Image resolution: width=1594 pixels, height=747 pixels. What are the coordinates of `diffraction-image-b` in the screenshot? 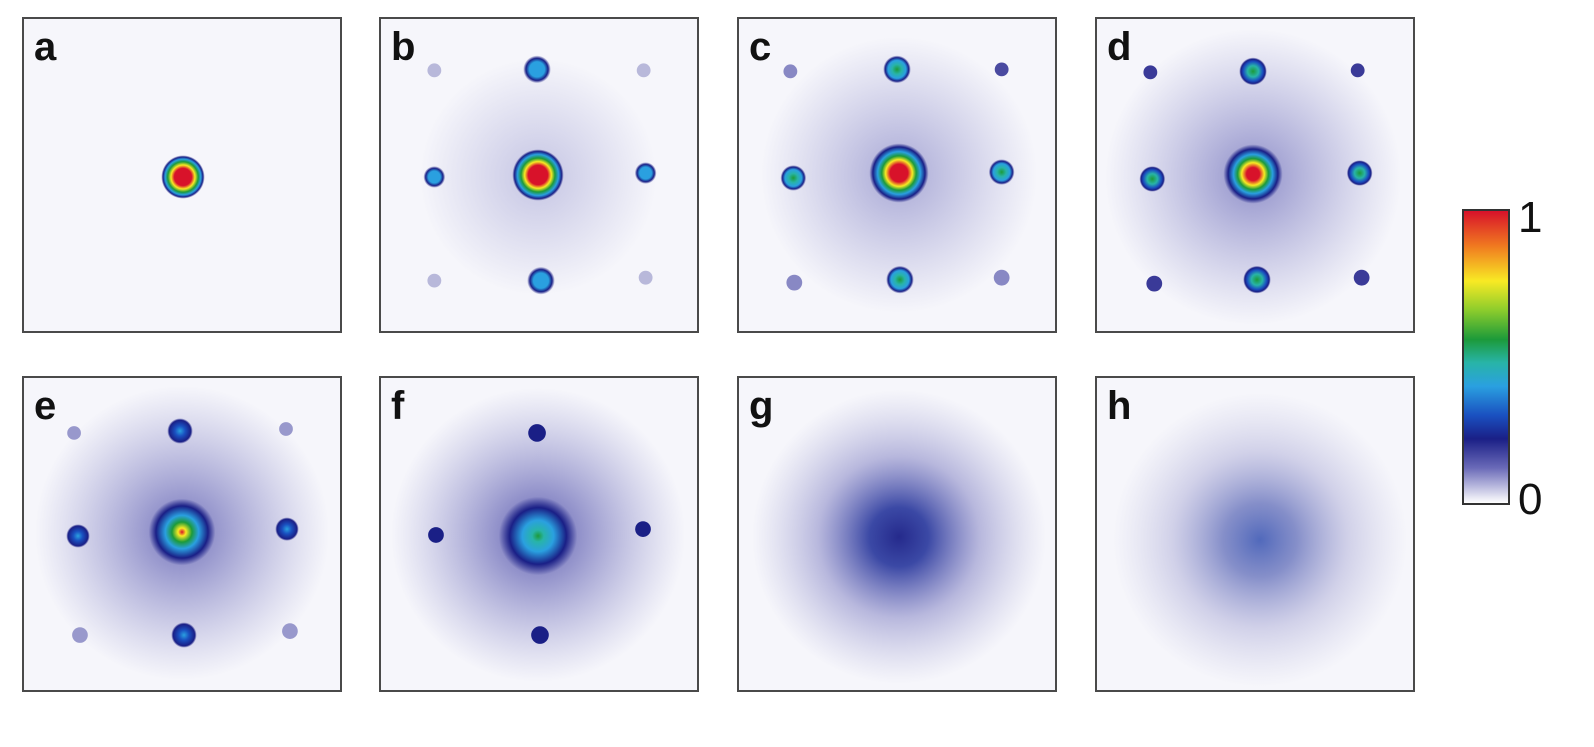 It's located at (538, 175).